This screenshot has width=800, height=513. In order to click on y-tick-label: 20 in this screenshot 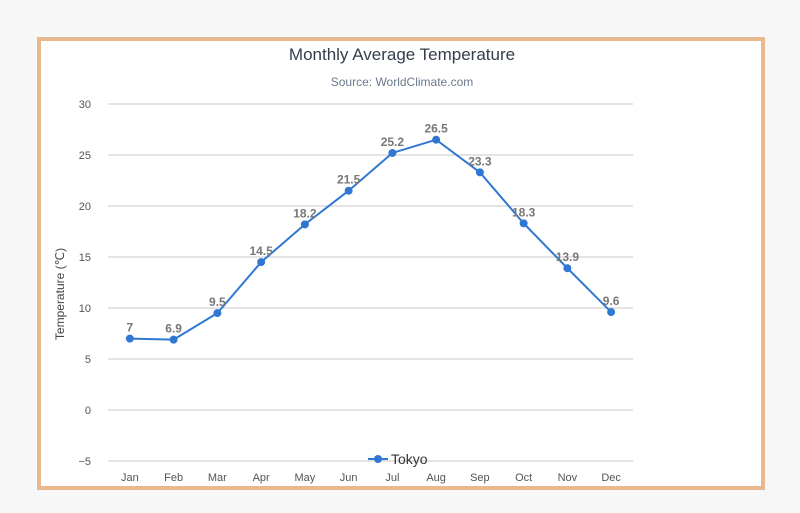, I will do `click(85, 207)`.